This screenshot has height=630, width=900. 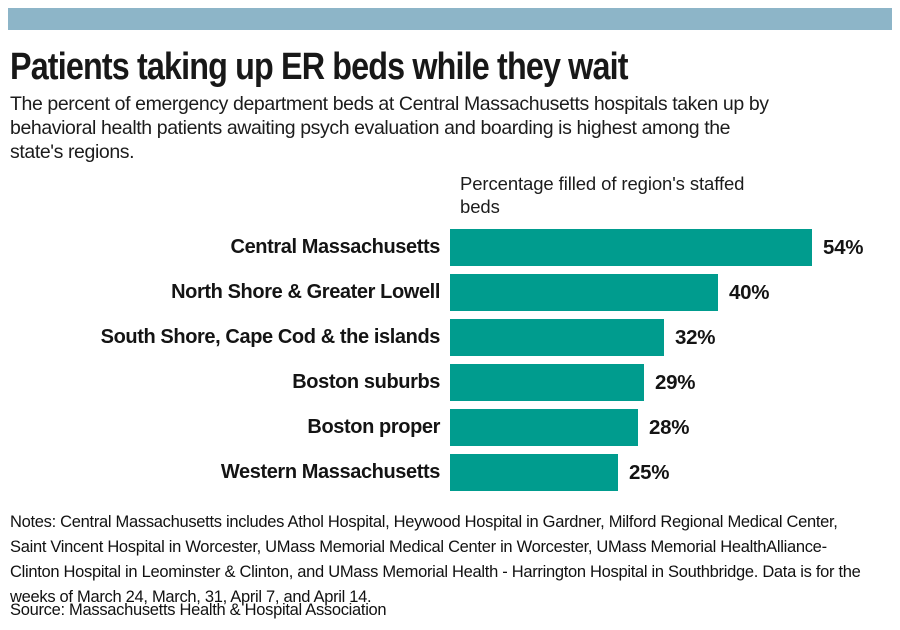 I want to click on bar-row: Boston suburbs 29%, so click(x=450, y=382).